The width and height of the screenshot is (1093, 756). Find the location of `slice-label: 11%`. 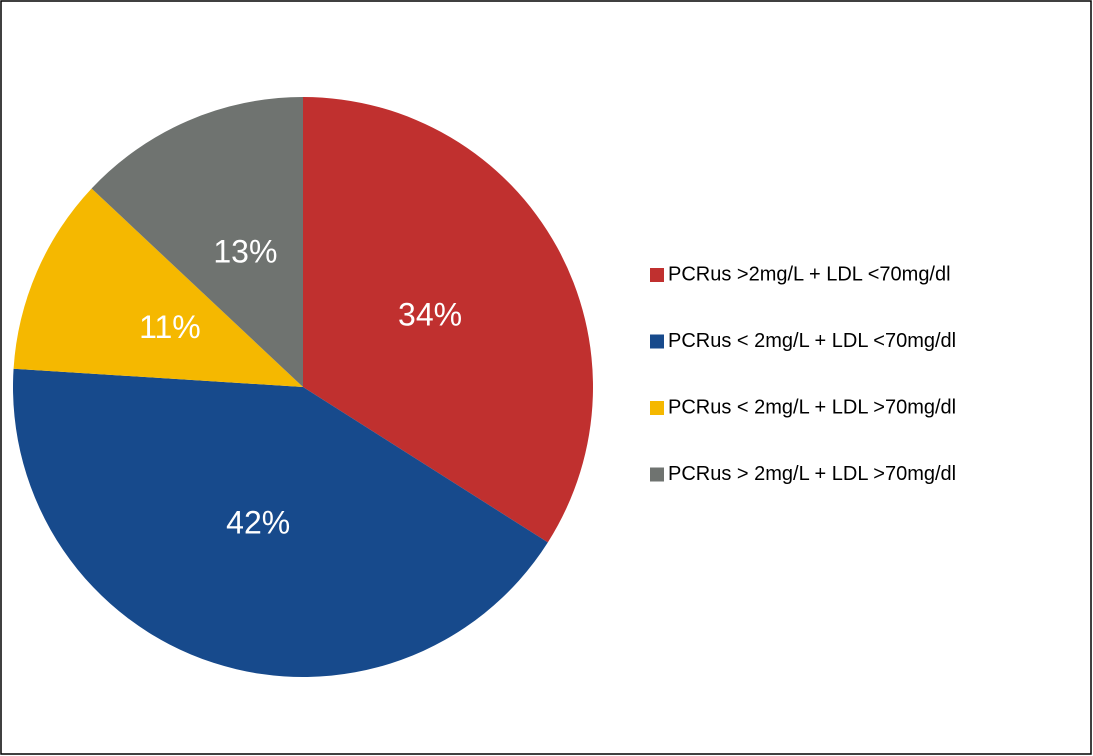

slice-label: 11% is located at coordinates (170, 327).